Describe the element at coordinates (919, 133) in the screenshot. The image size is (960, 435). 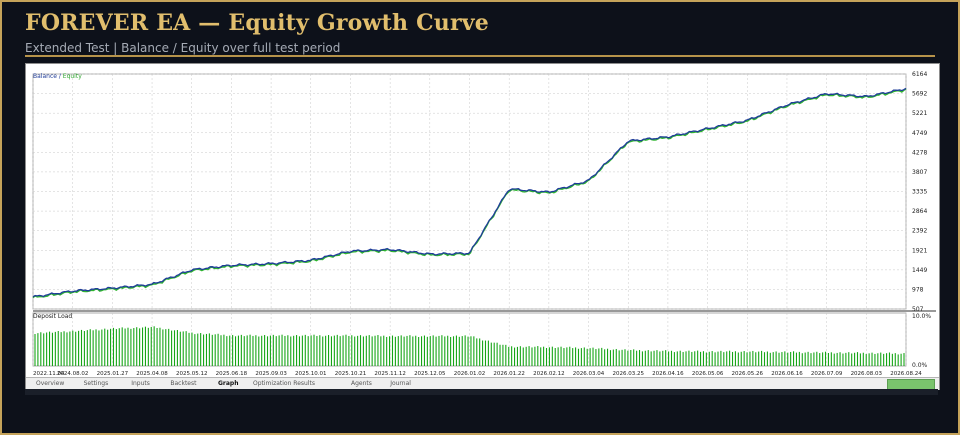
I see `y-tick-label: 4749` at that location.